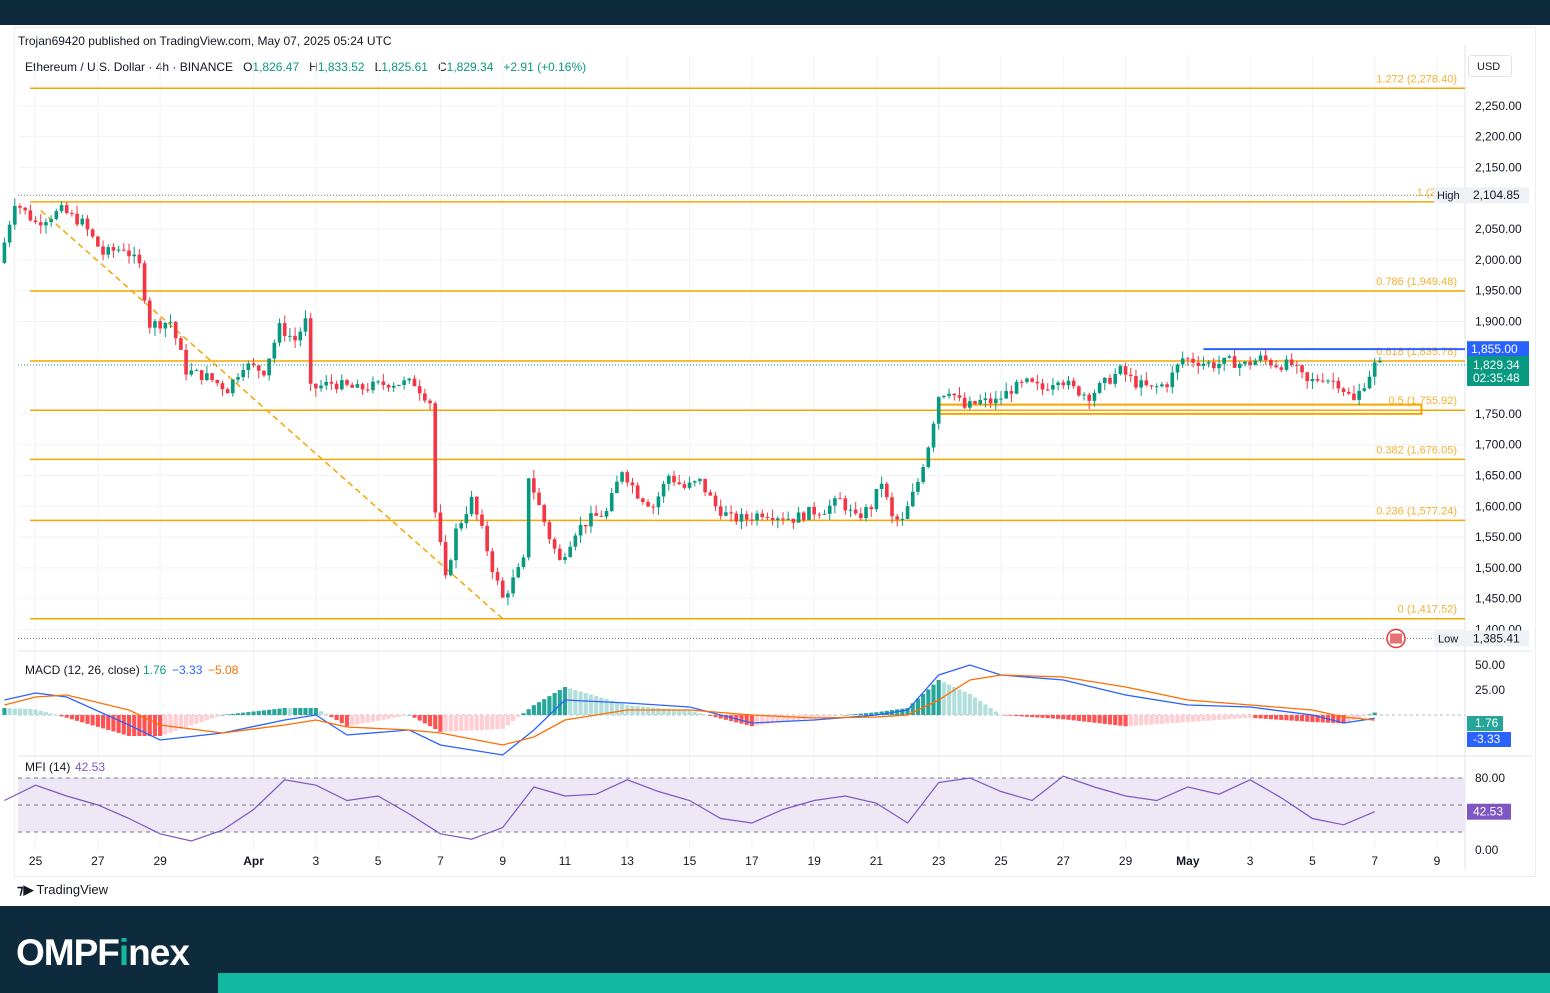  Describe the element at coordinates (1498, 291) in the screenshot. I see `y-tick-label: 1,950.00` at that location.